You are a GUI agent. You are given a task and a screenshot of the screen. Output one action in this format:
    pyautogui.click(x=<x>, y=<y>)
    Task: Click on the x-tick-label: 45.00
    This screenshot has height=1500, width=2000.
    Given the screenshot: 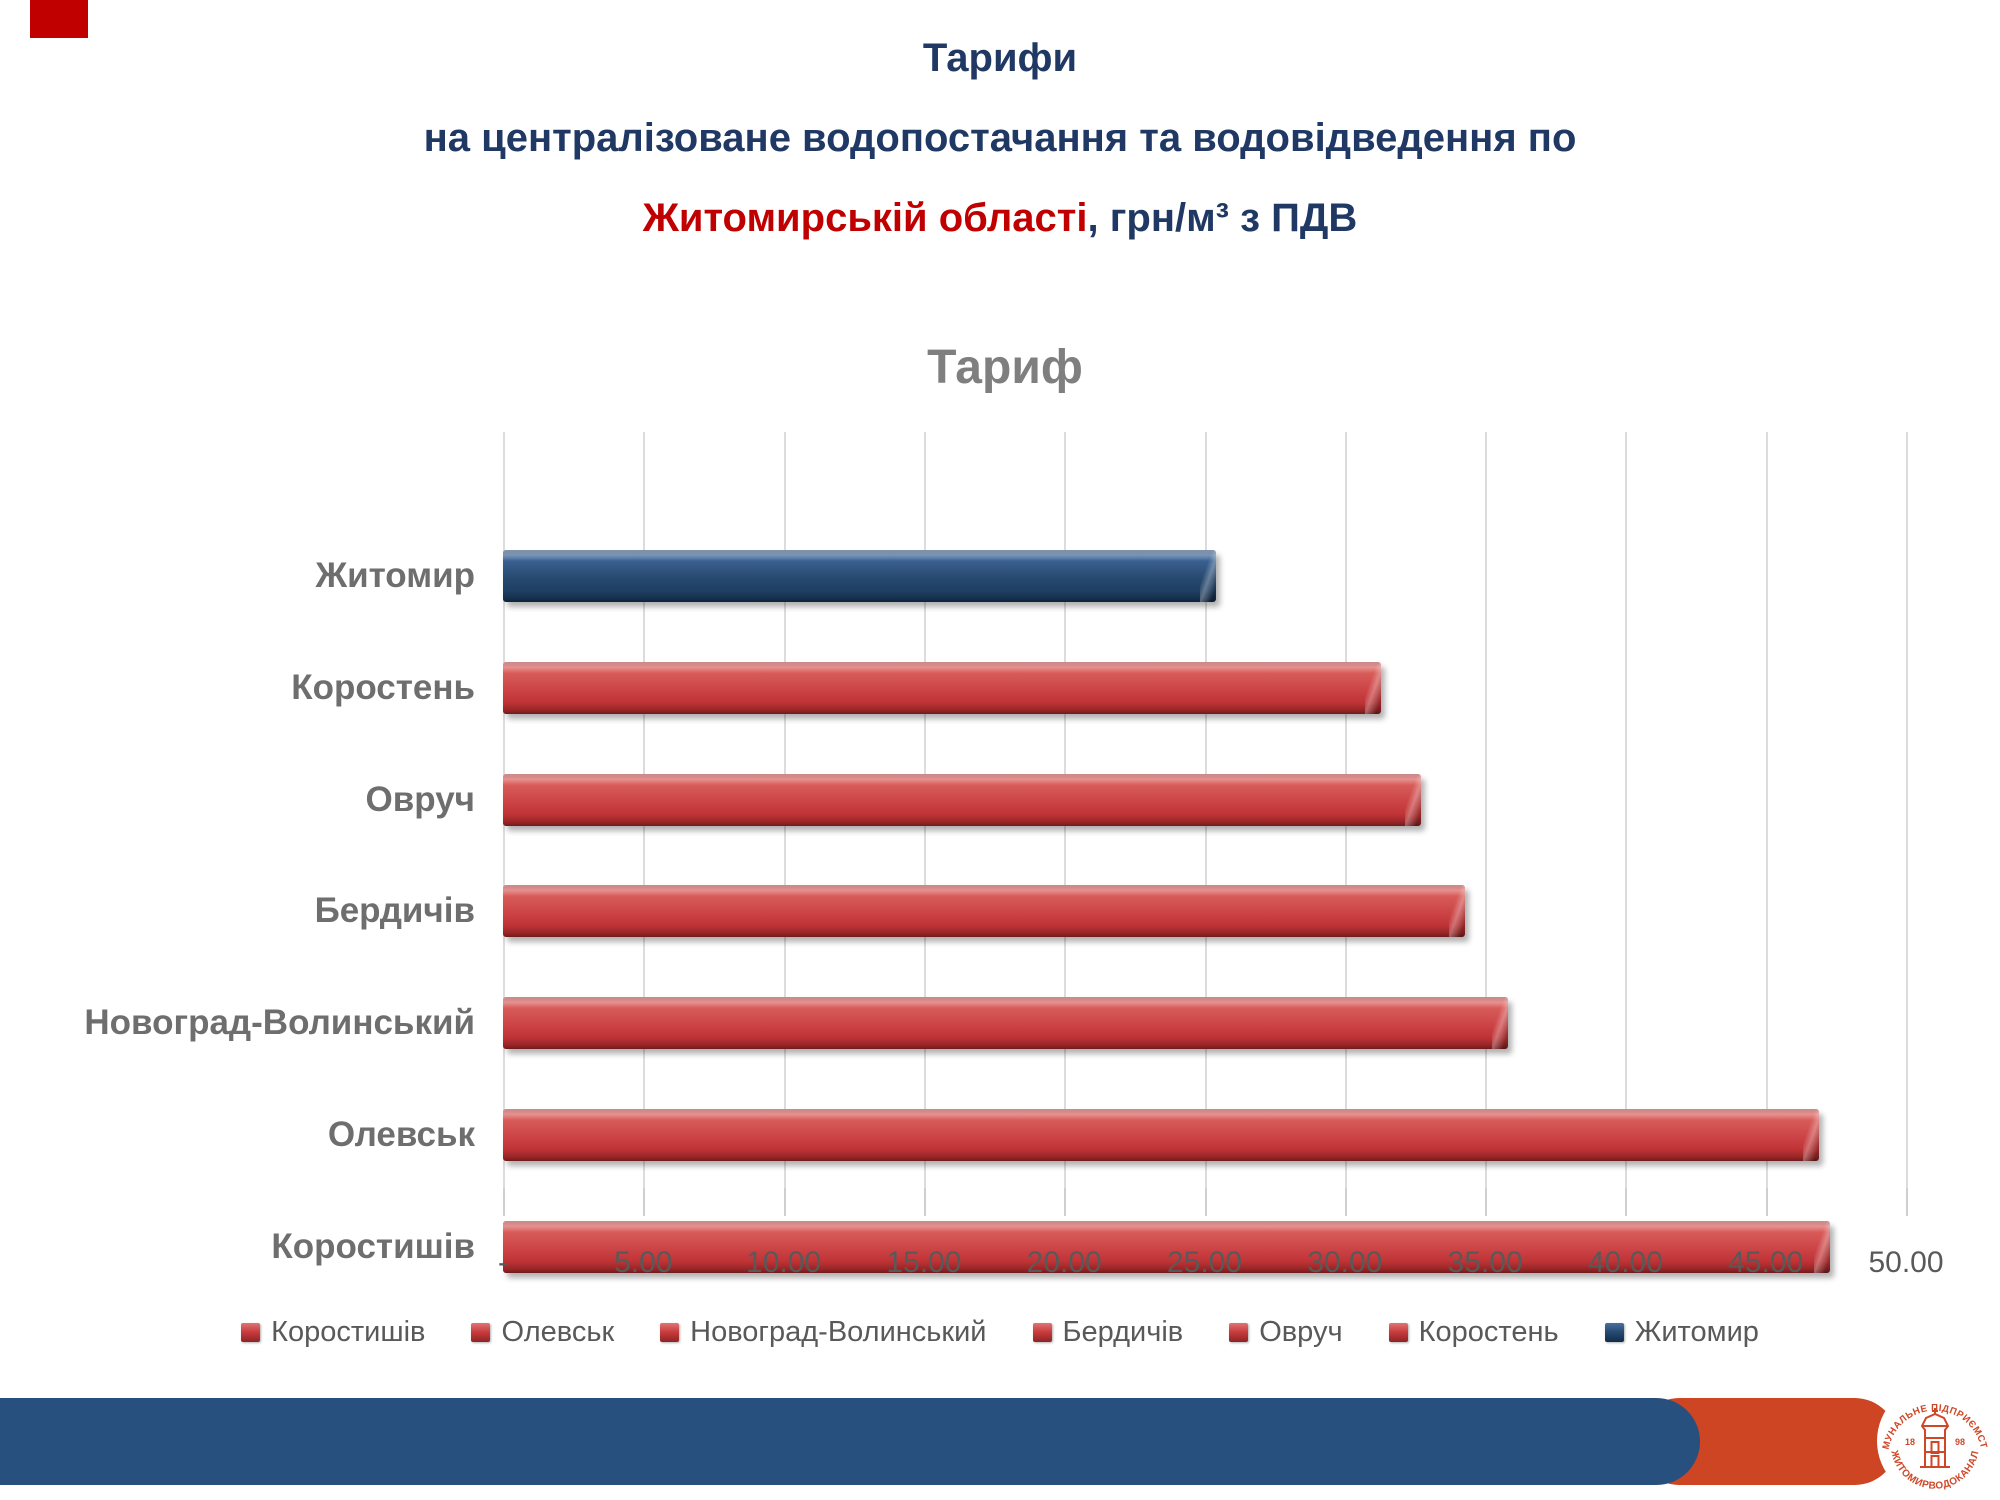 What is the action you would take?
    pyautogui.click(x=1766, y=1262)
    